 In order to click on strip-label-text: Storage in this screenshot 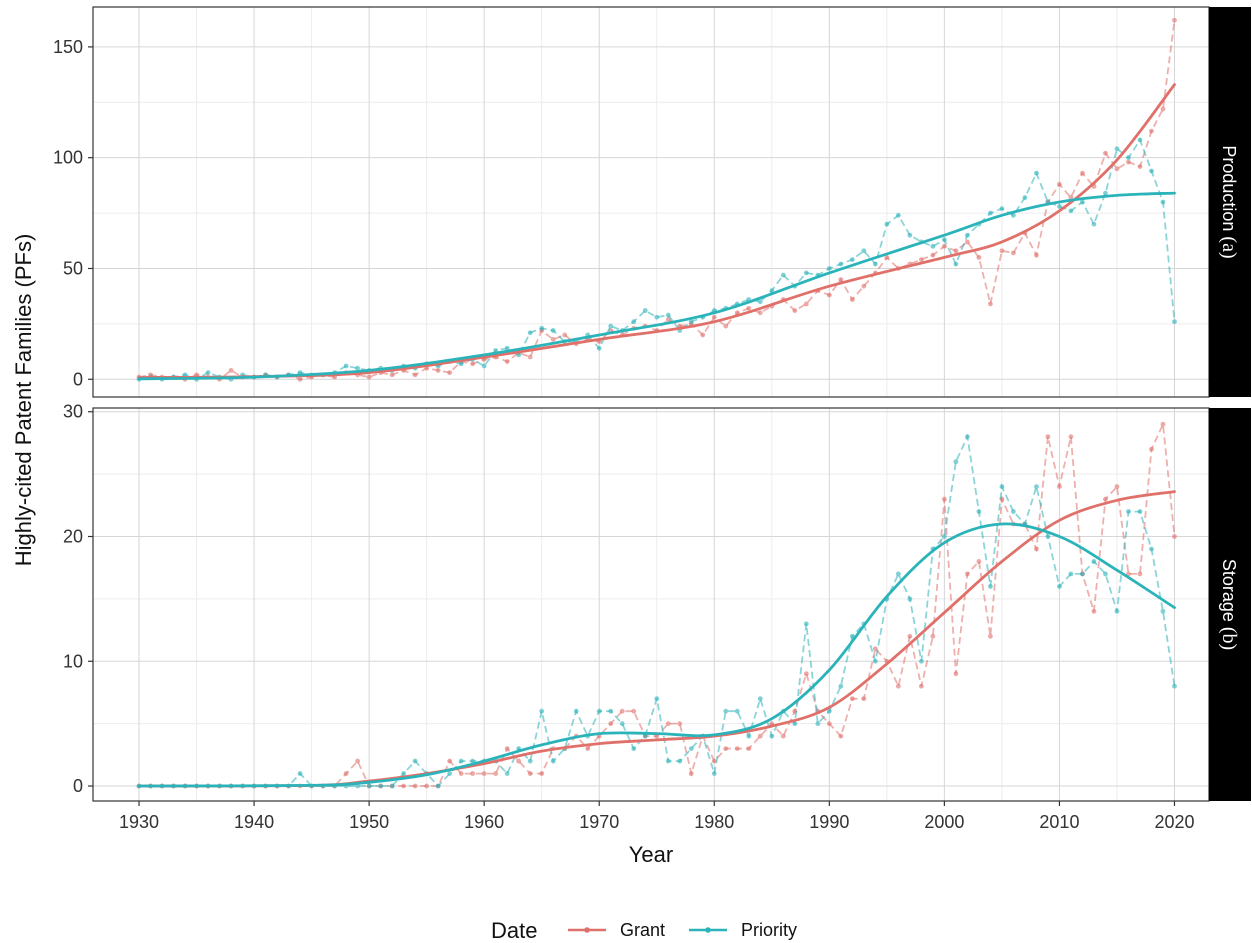, I will do `click(1229, 593)`.